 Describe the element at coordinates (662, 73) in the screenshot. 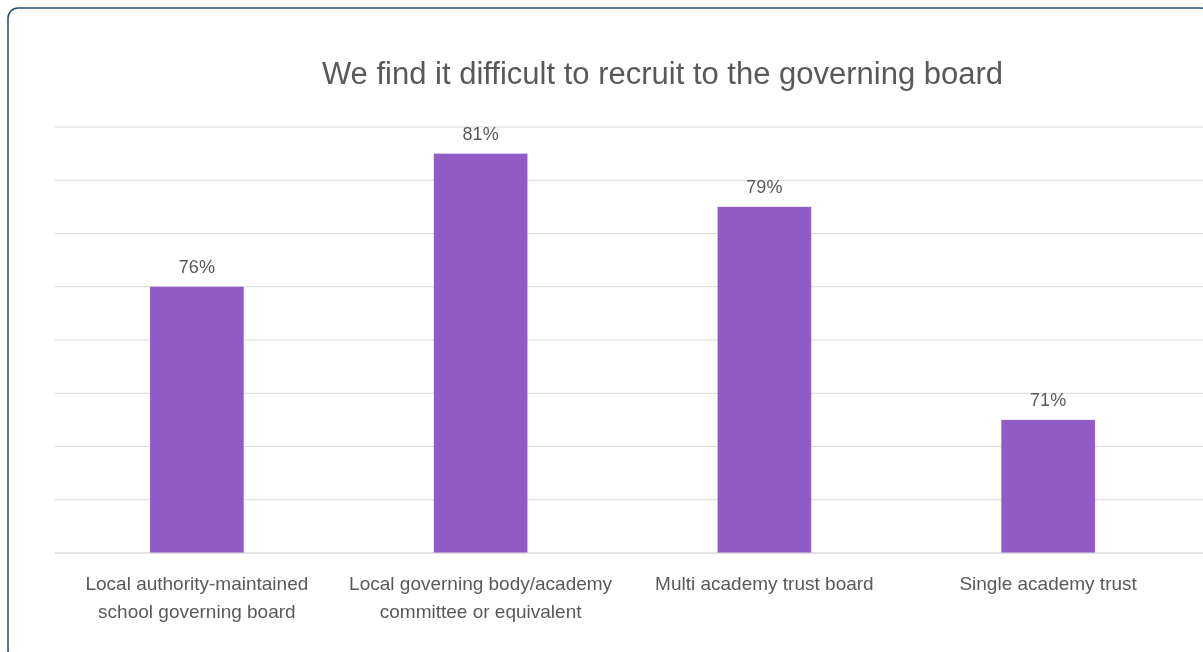

I see `chart-title: We find it difficult to recruit to the governing board` at that location.